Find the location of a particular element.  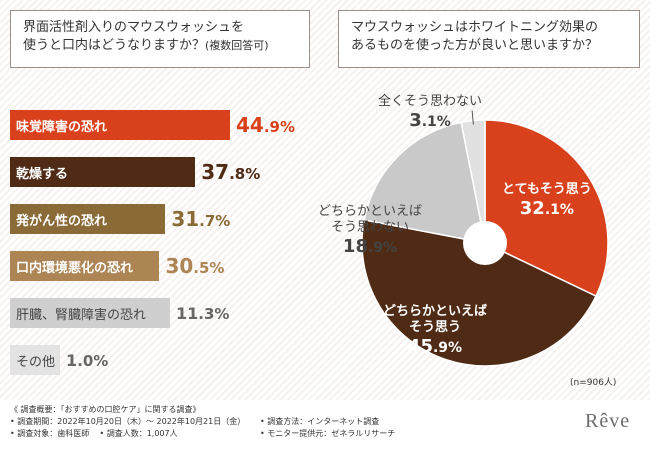

bar-label: 口内環境悪化の恐れ is located at coordinates (75, 268).